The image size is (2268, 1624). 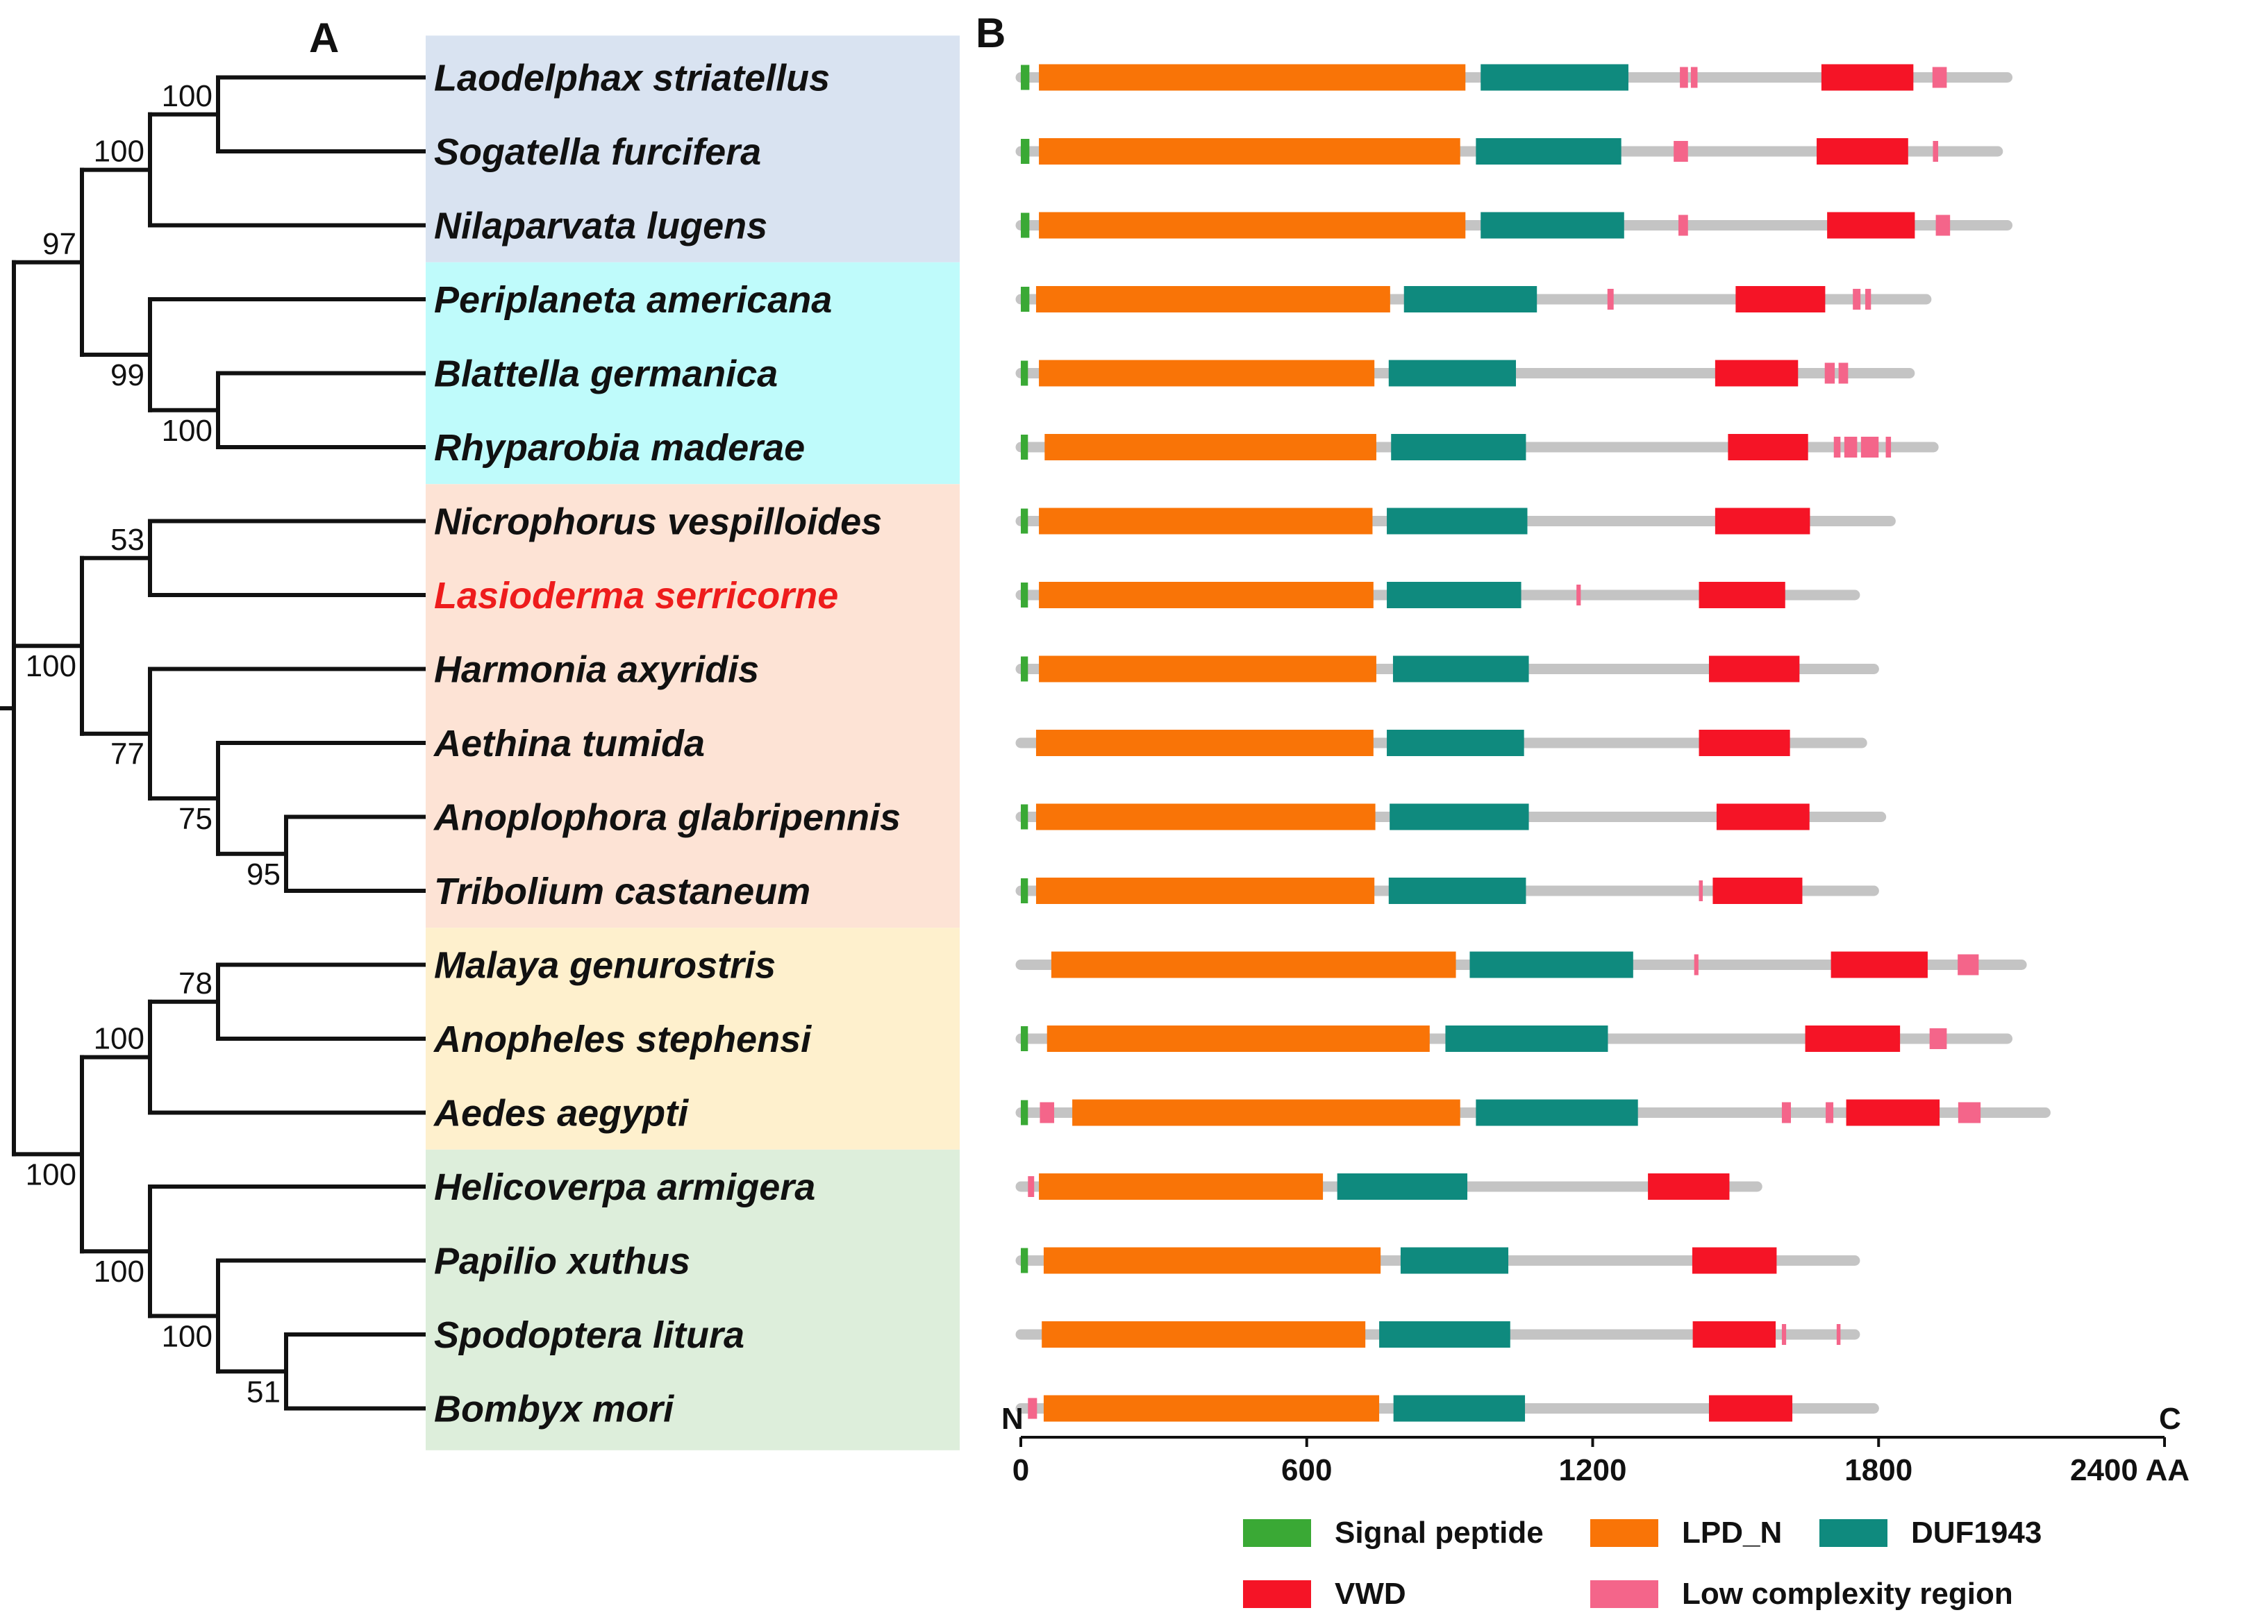 I want to click on species-label: Periplaneta americana, so click(x=633, y=300).